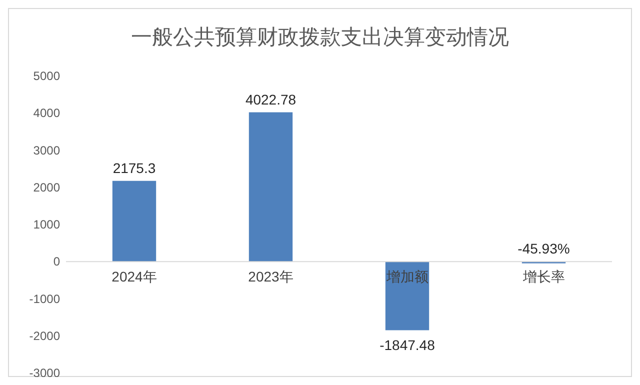 The width and height of the screenshot is (640, 385). I want to click on x-tick-label: 2023年, so click(271, 276).